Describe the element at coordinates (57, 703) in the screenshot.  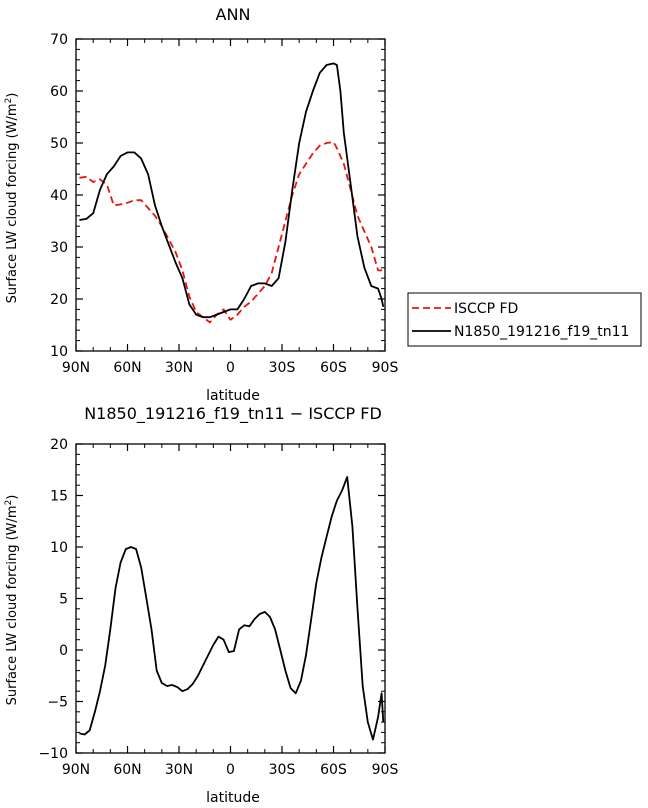
I see `y-tick-label: −5` at that location.